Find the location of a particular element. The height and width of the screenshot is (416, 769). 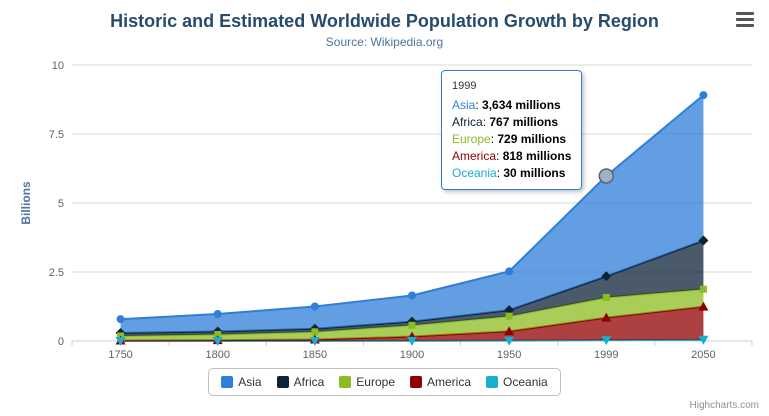

tooltip-row: Oceania: 30 millions is located at coordinates (509, 173).